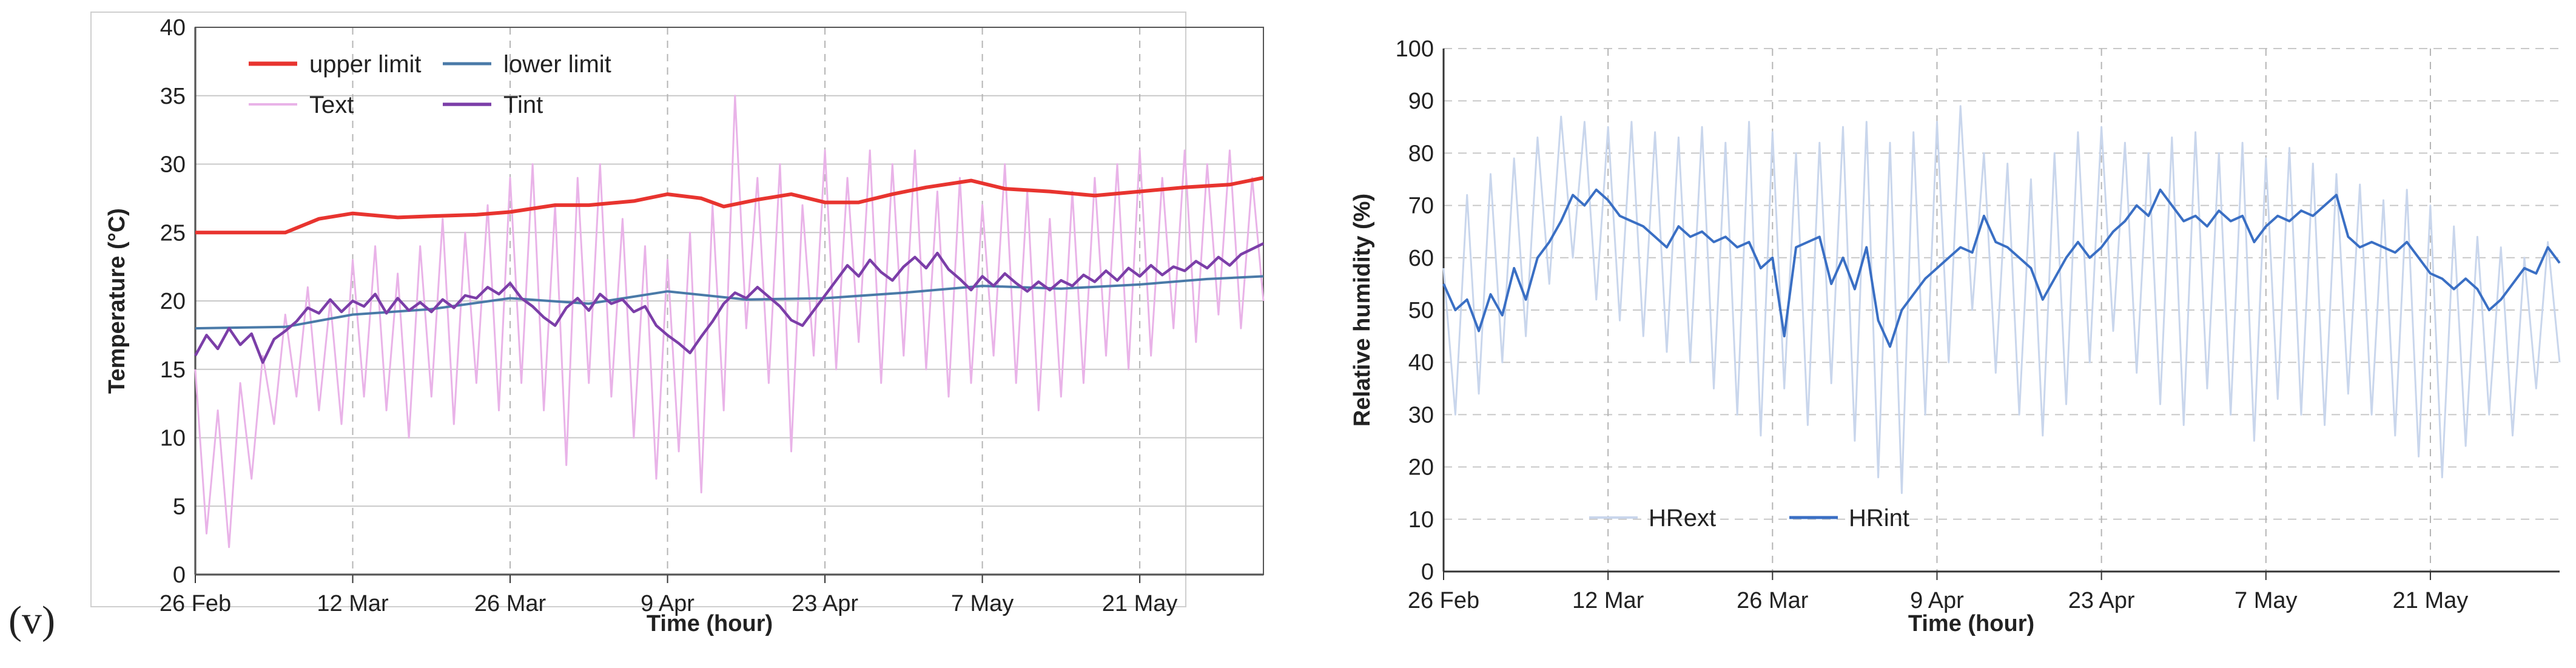 Image resolution: width=2576 pixels, height=668 pixels. Describe the element at coordinates (31, 620) in the screenshot. I see `panel-label: (v)` at that location.